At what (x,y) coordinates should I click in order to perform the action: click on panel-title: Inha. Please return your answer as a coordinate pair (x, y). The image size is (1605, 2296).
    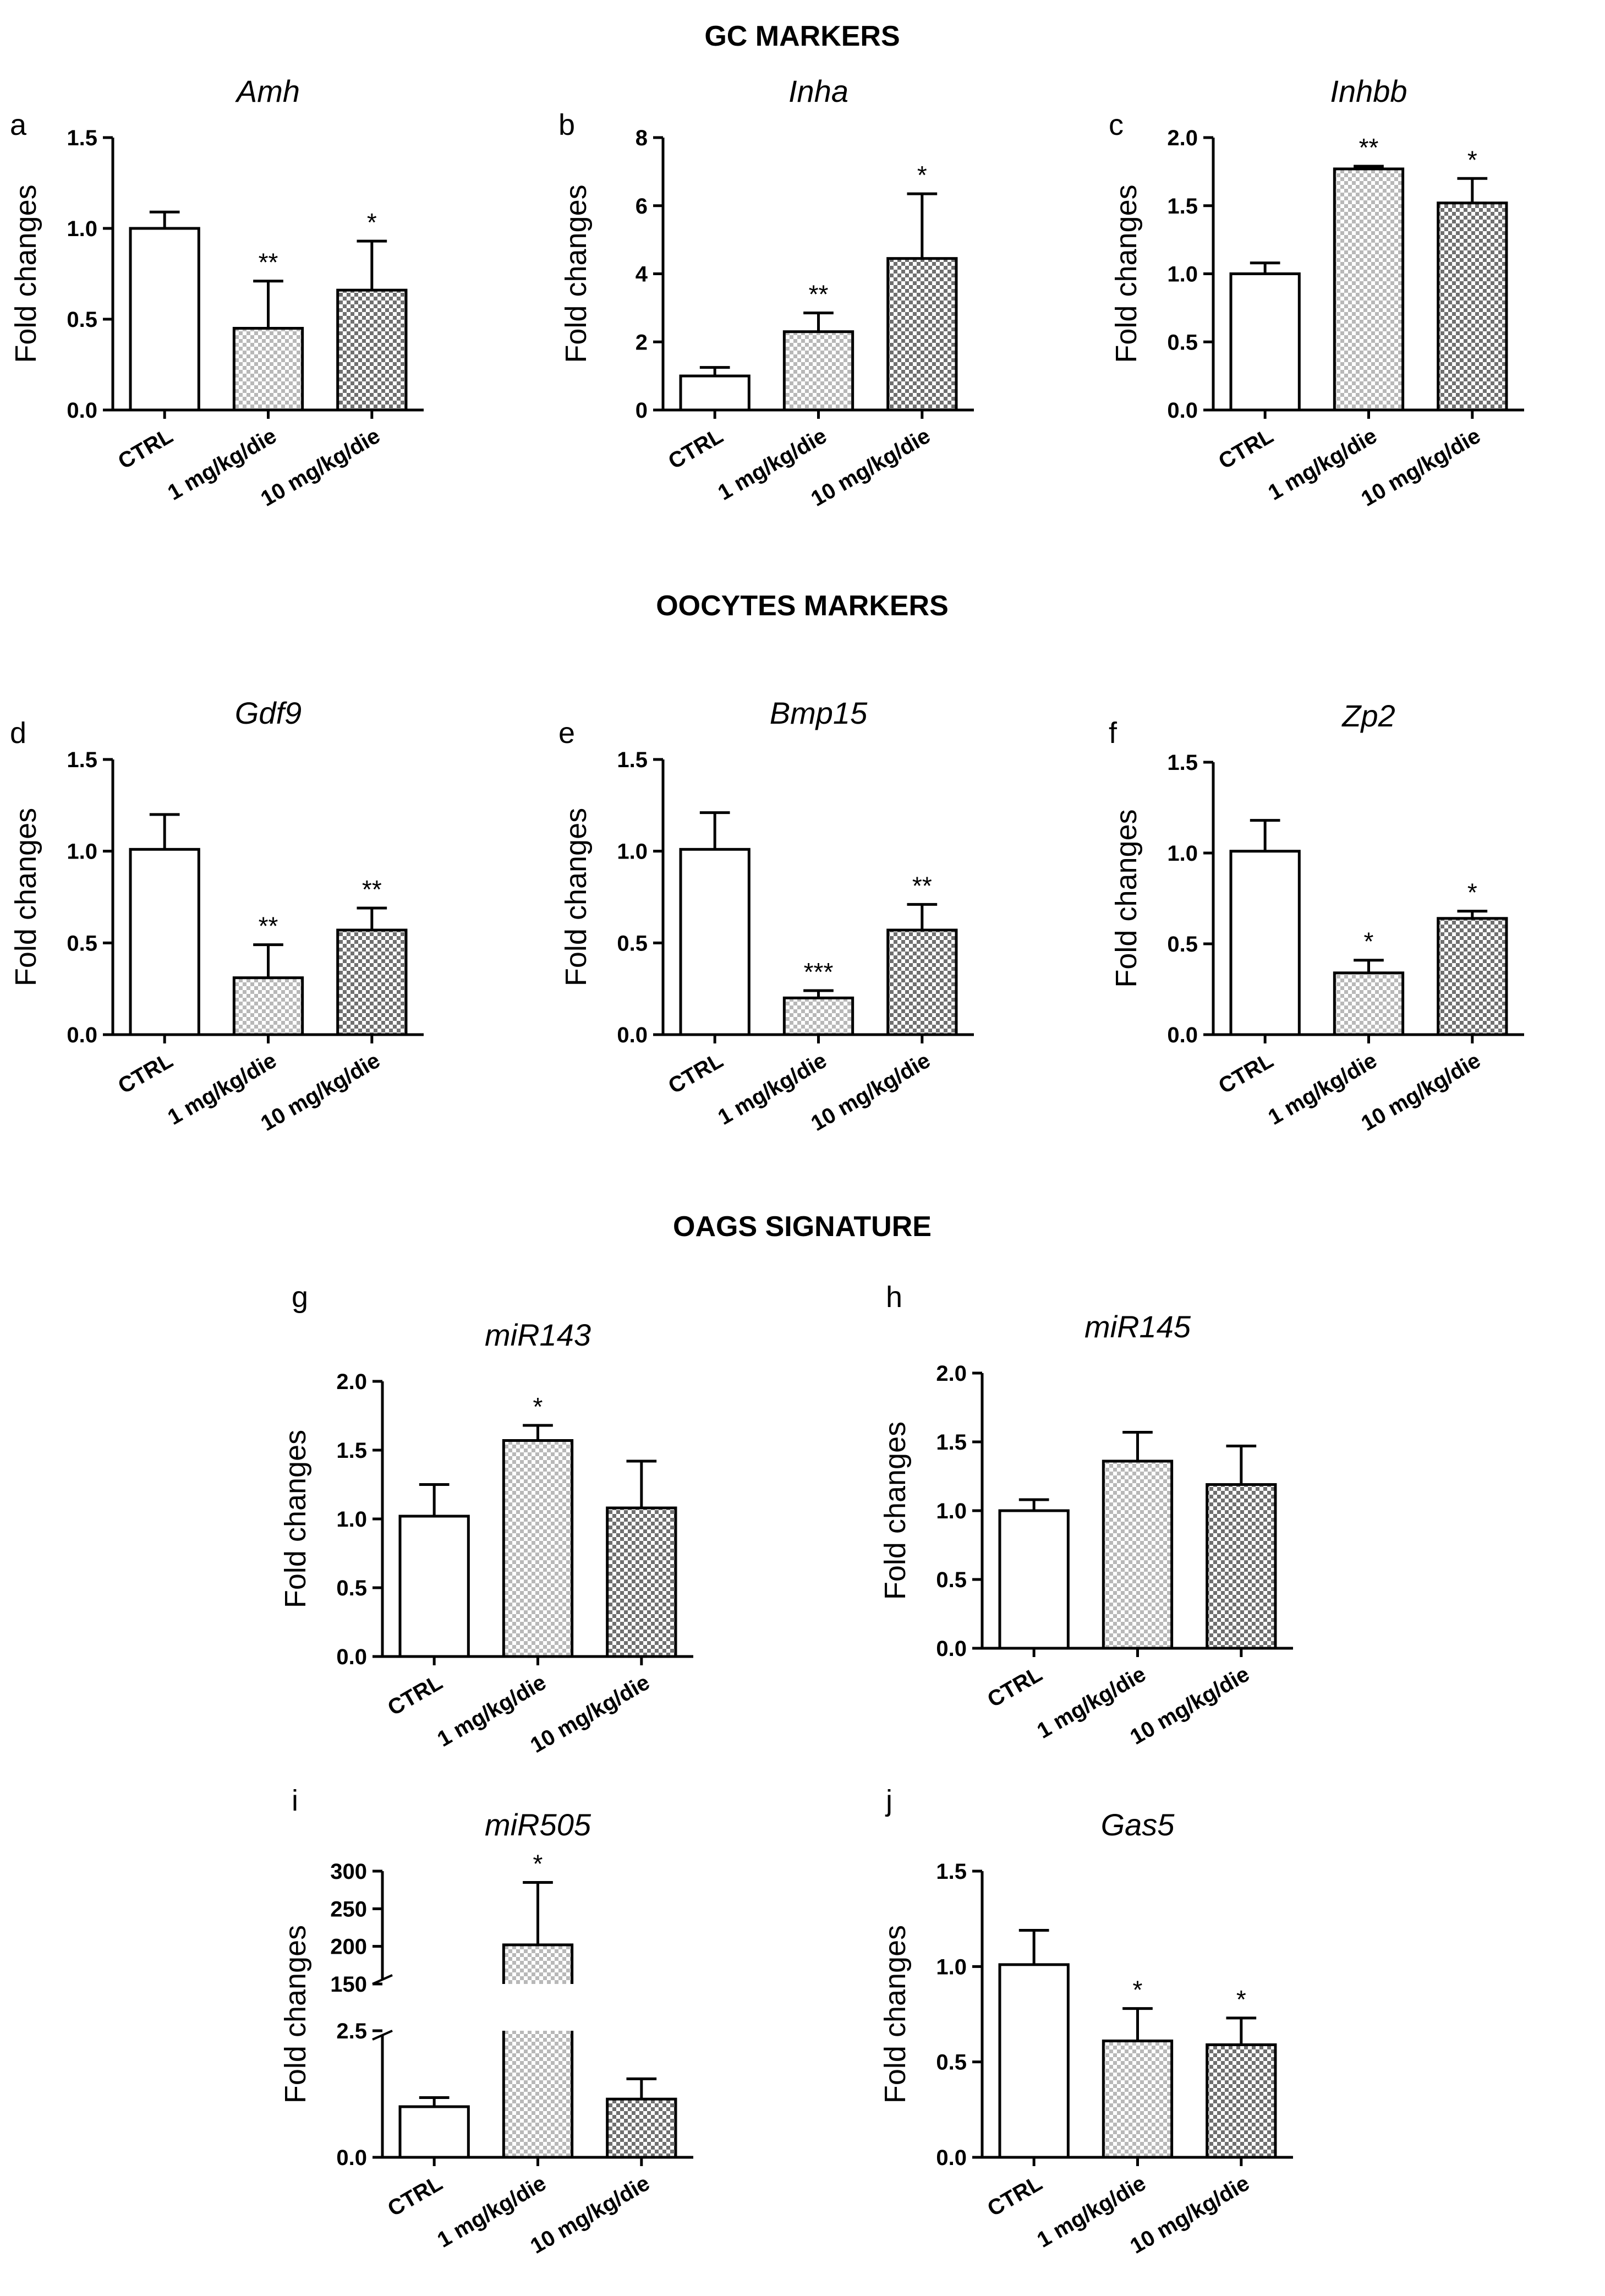
    Looking at the image, I should click on (818, 91).